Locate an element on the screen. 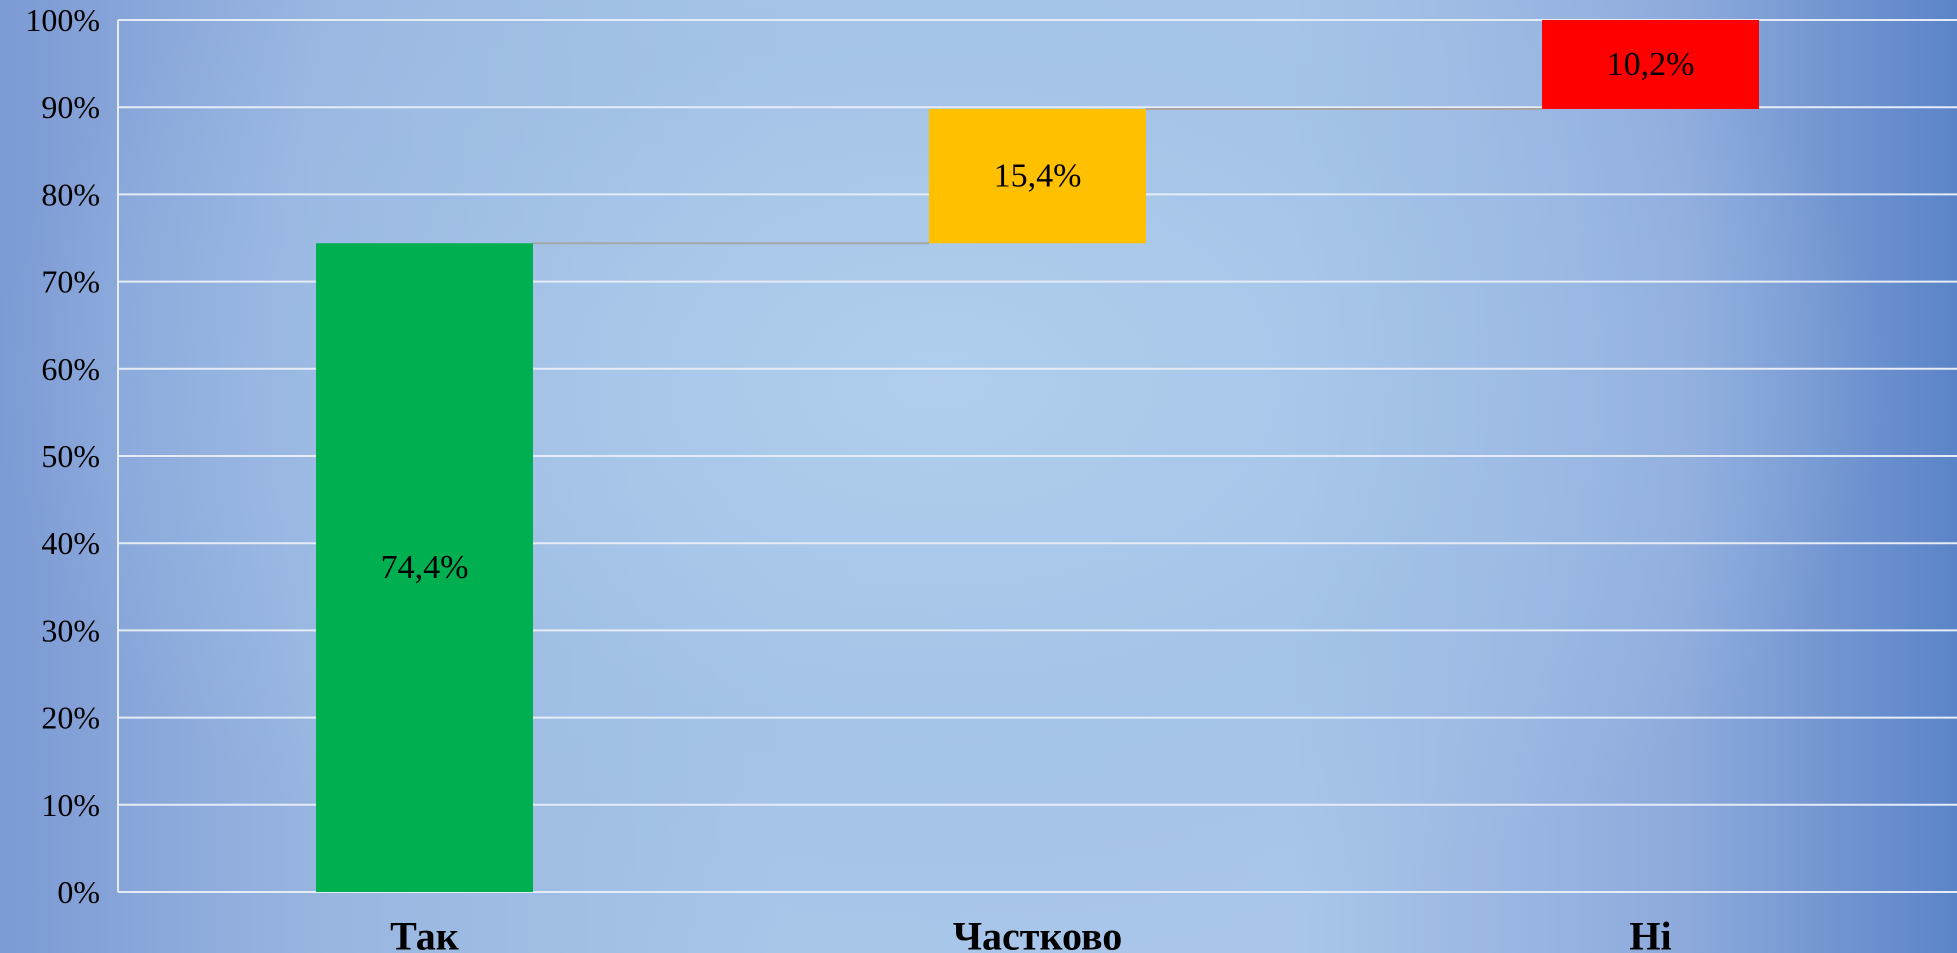  y-tick-label: 50% is located at coordinates (70, 456).